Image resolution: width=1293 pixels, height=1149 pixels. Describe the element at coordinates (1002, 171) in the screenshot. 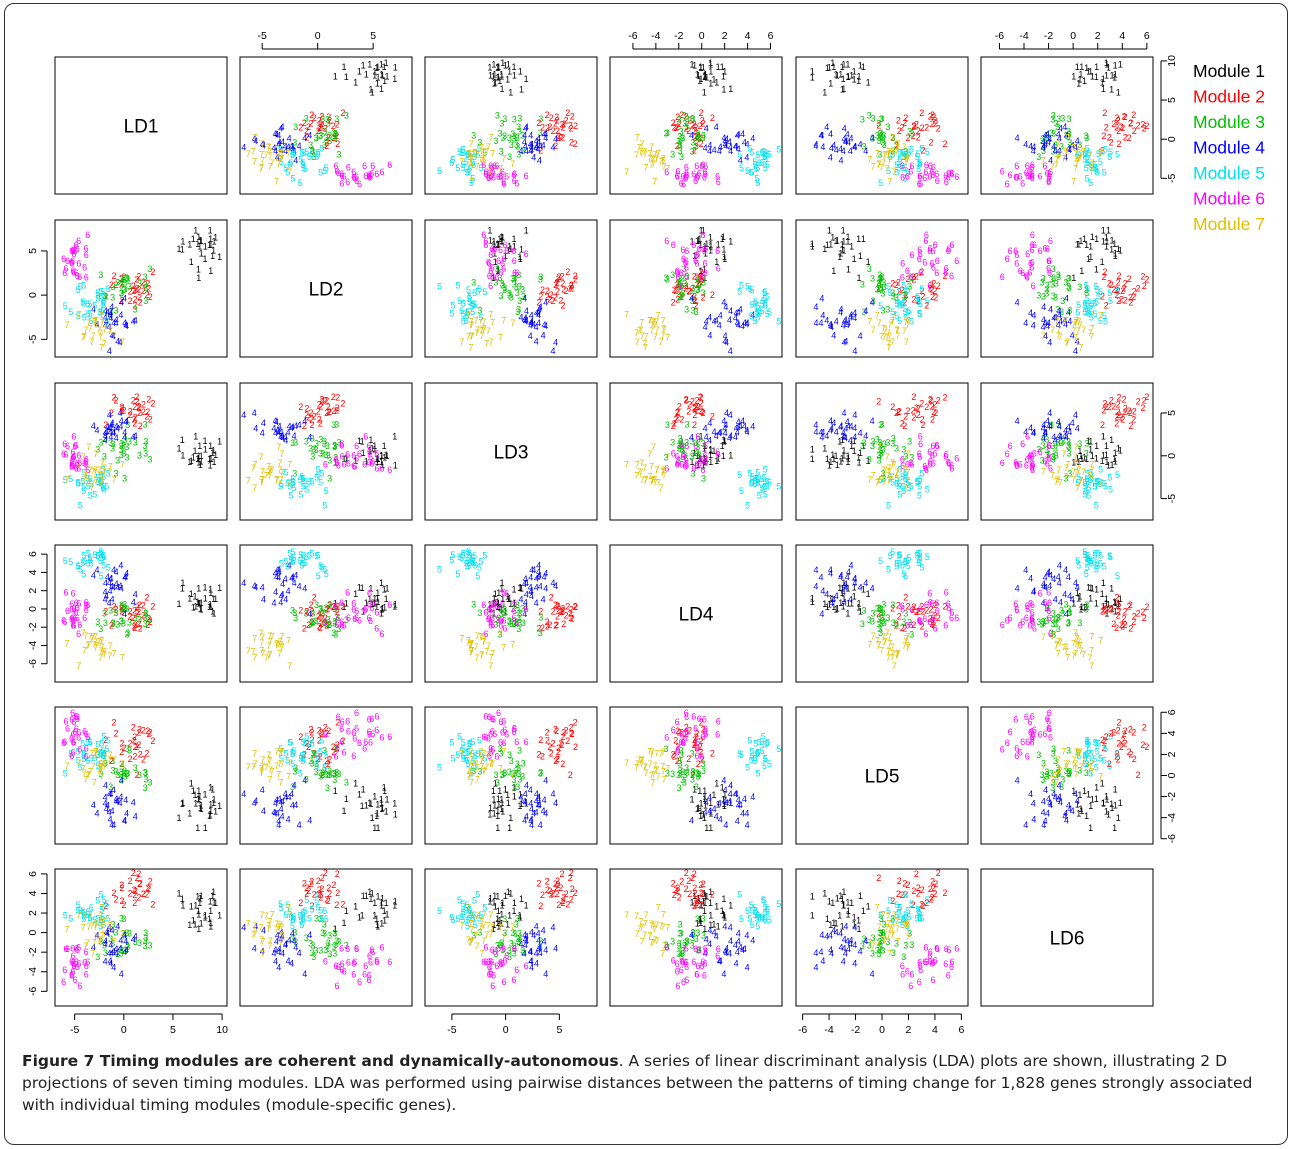

I see `point-6-25: 6` at that location.